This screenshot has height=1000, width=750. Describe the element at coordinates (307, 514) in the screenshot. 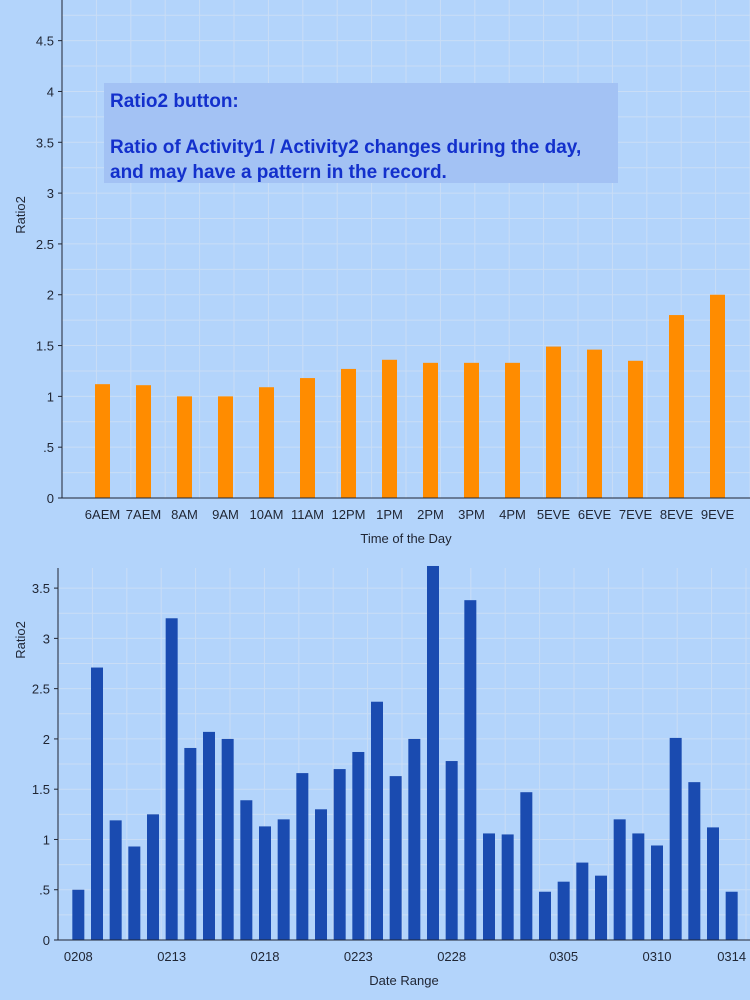

I see `x-tick-label: 11AM` at that location.